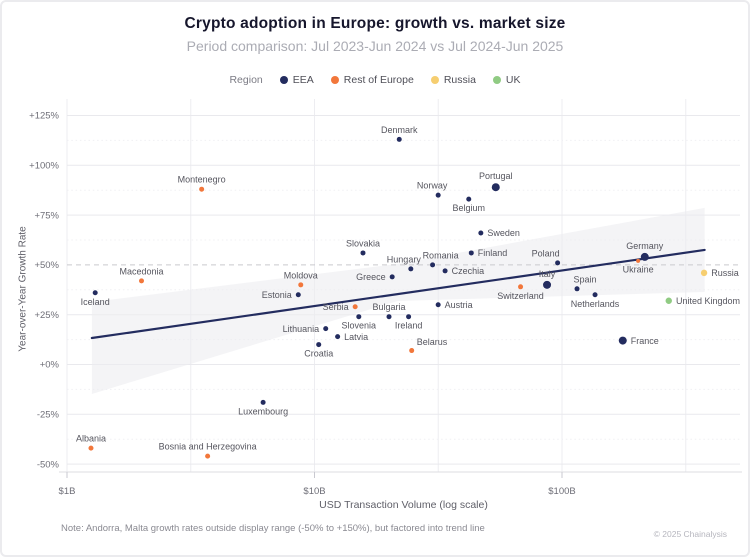 Image resolution: width=750 pixels, height=557 pixels. I want to click on point-sweden, so click(481, 233).